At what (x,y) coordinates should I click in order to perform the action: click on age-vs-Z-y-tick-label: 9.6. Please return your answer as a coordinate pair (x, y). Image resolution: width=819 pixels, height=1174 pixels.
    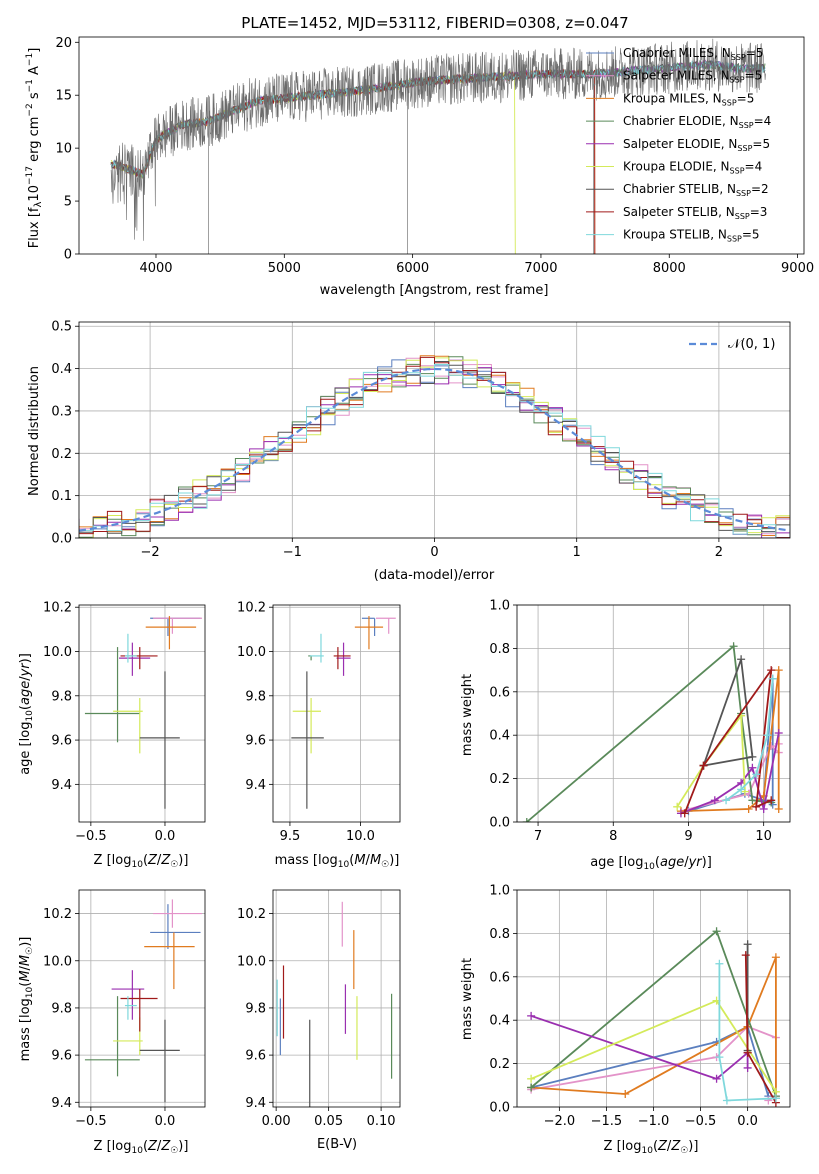
    Looking at the image, I should click on (61, 741).